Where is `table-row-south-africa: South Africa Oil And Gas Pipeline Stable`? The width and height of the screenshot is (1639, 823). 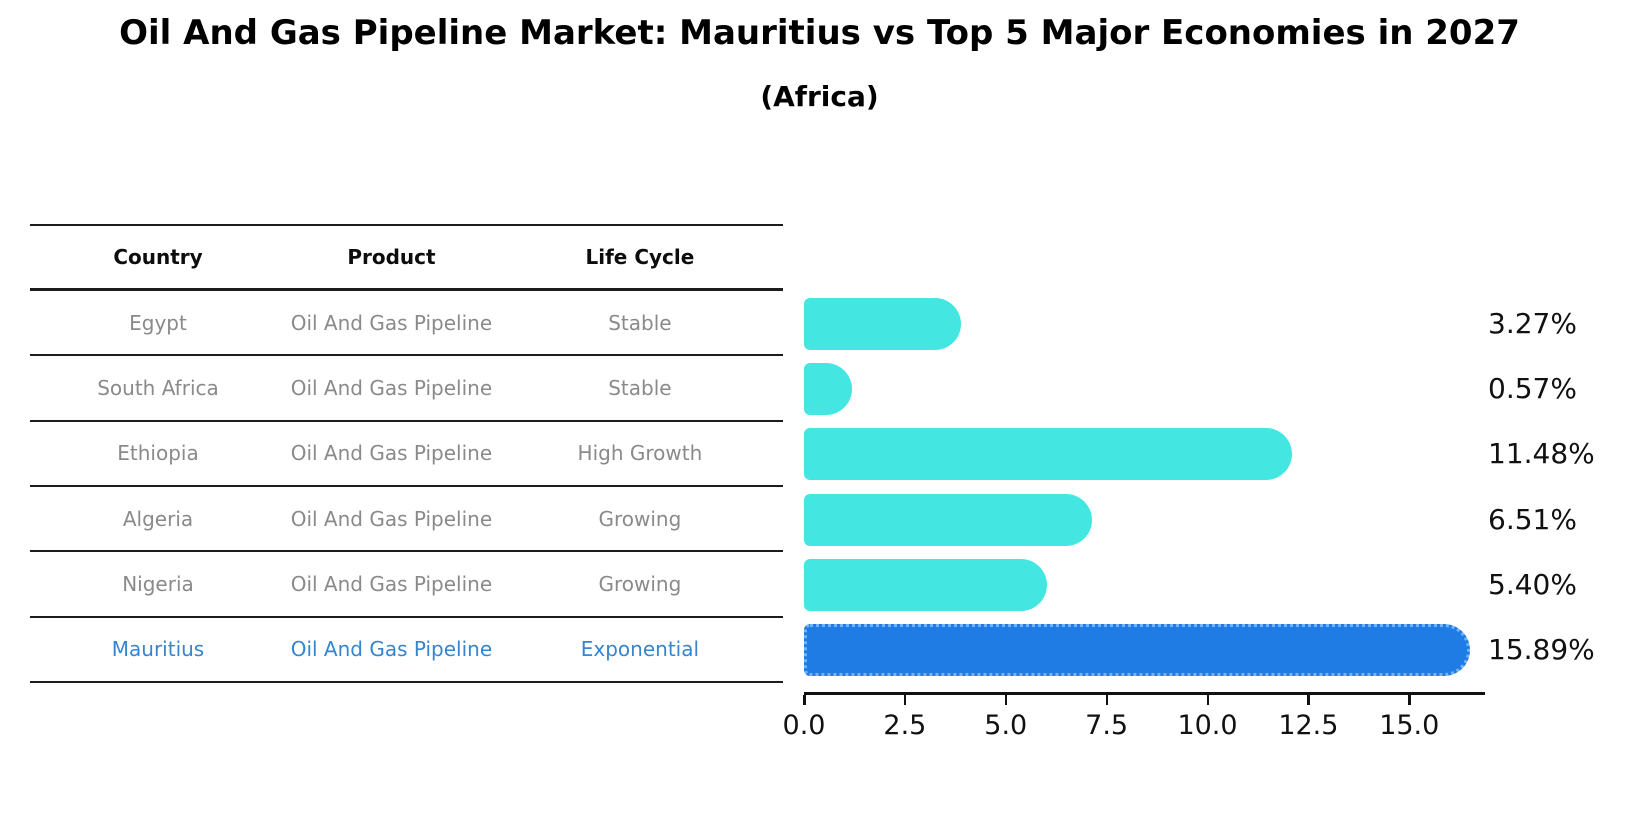 table-row-south-africa: South Africa Oil And Gas Pipeline Stable is located at coordinates (406, 389).